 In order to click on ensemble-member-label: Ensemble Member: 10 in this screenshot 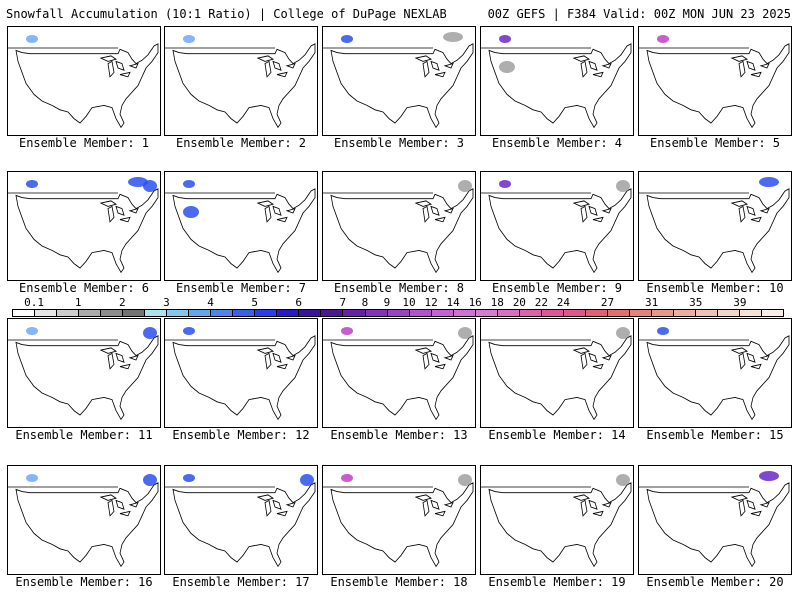, I will do `click(715, 288)`.